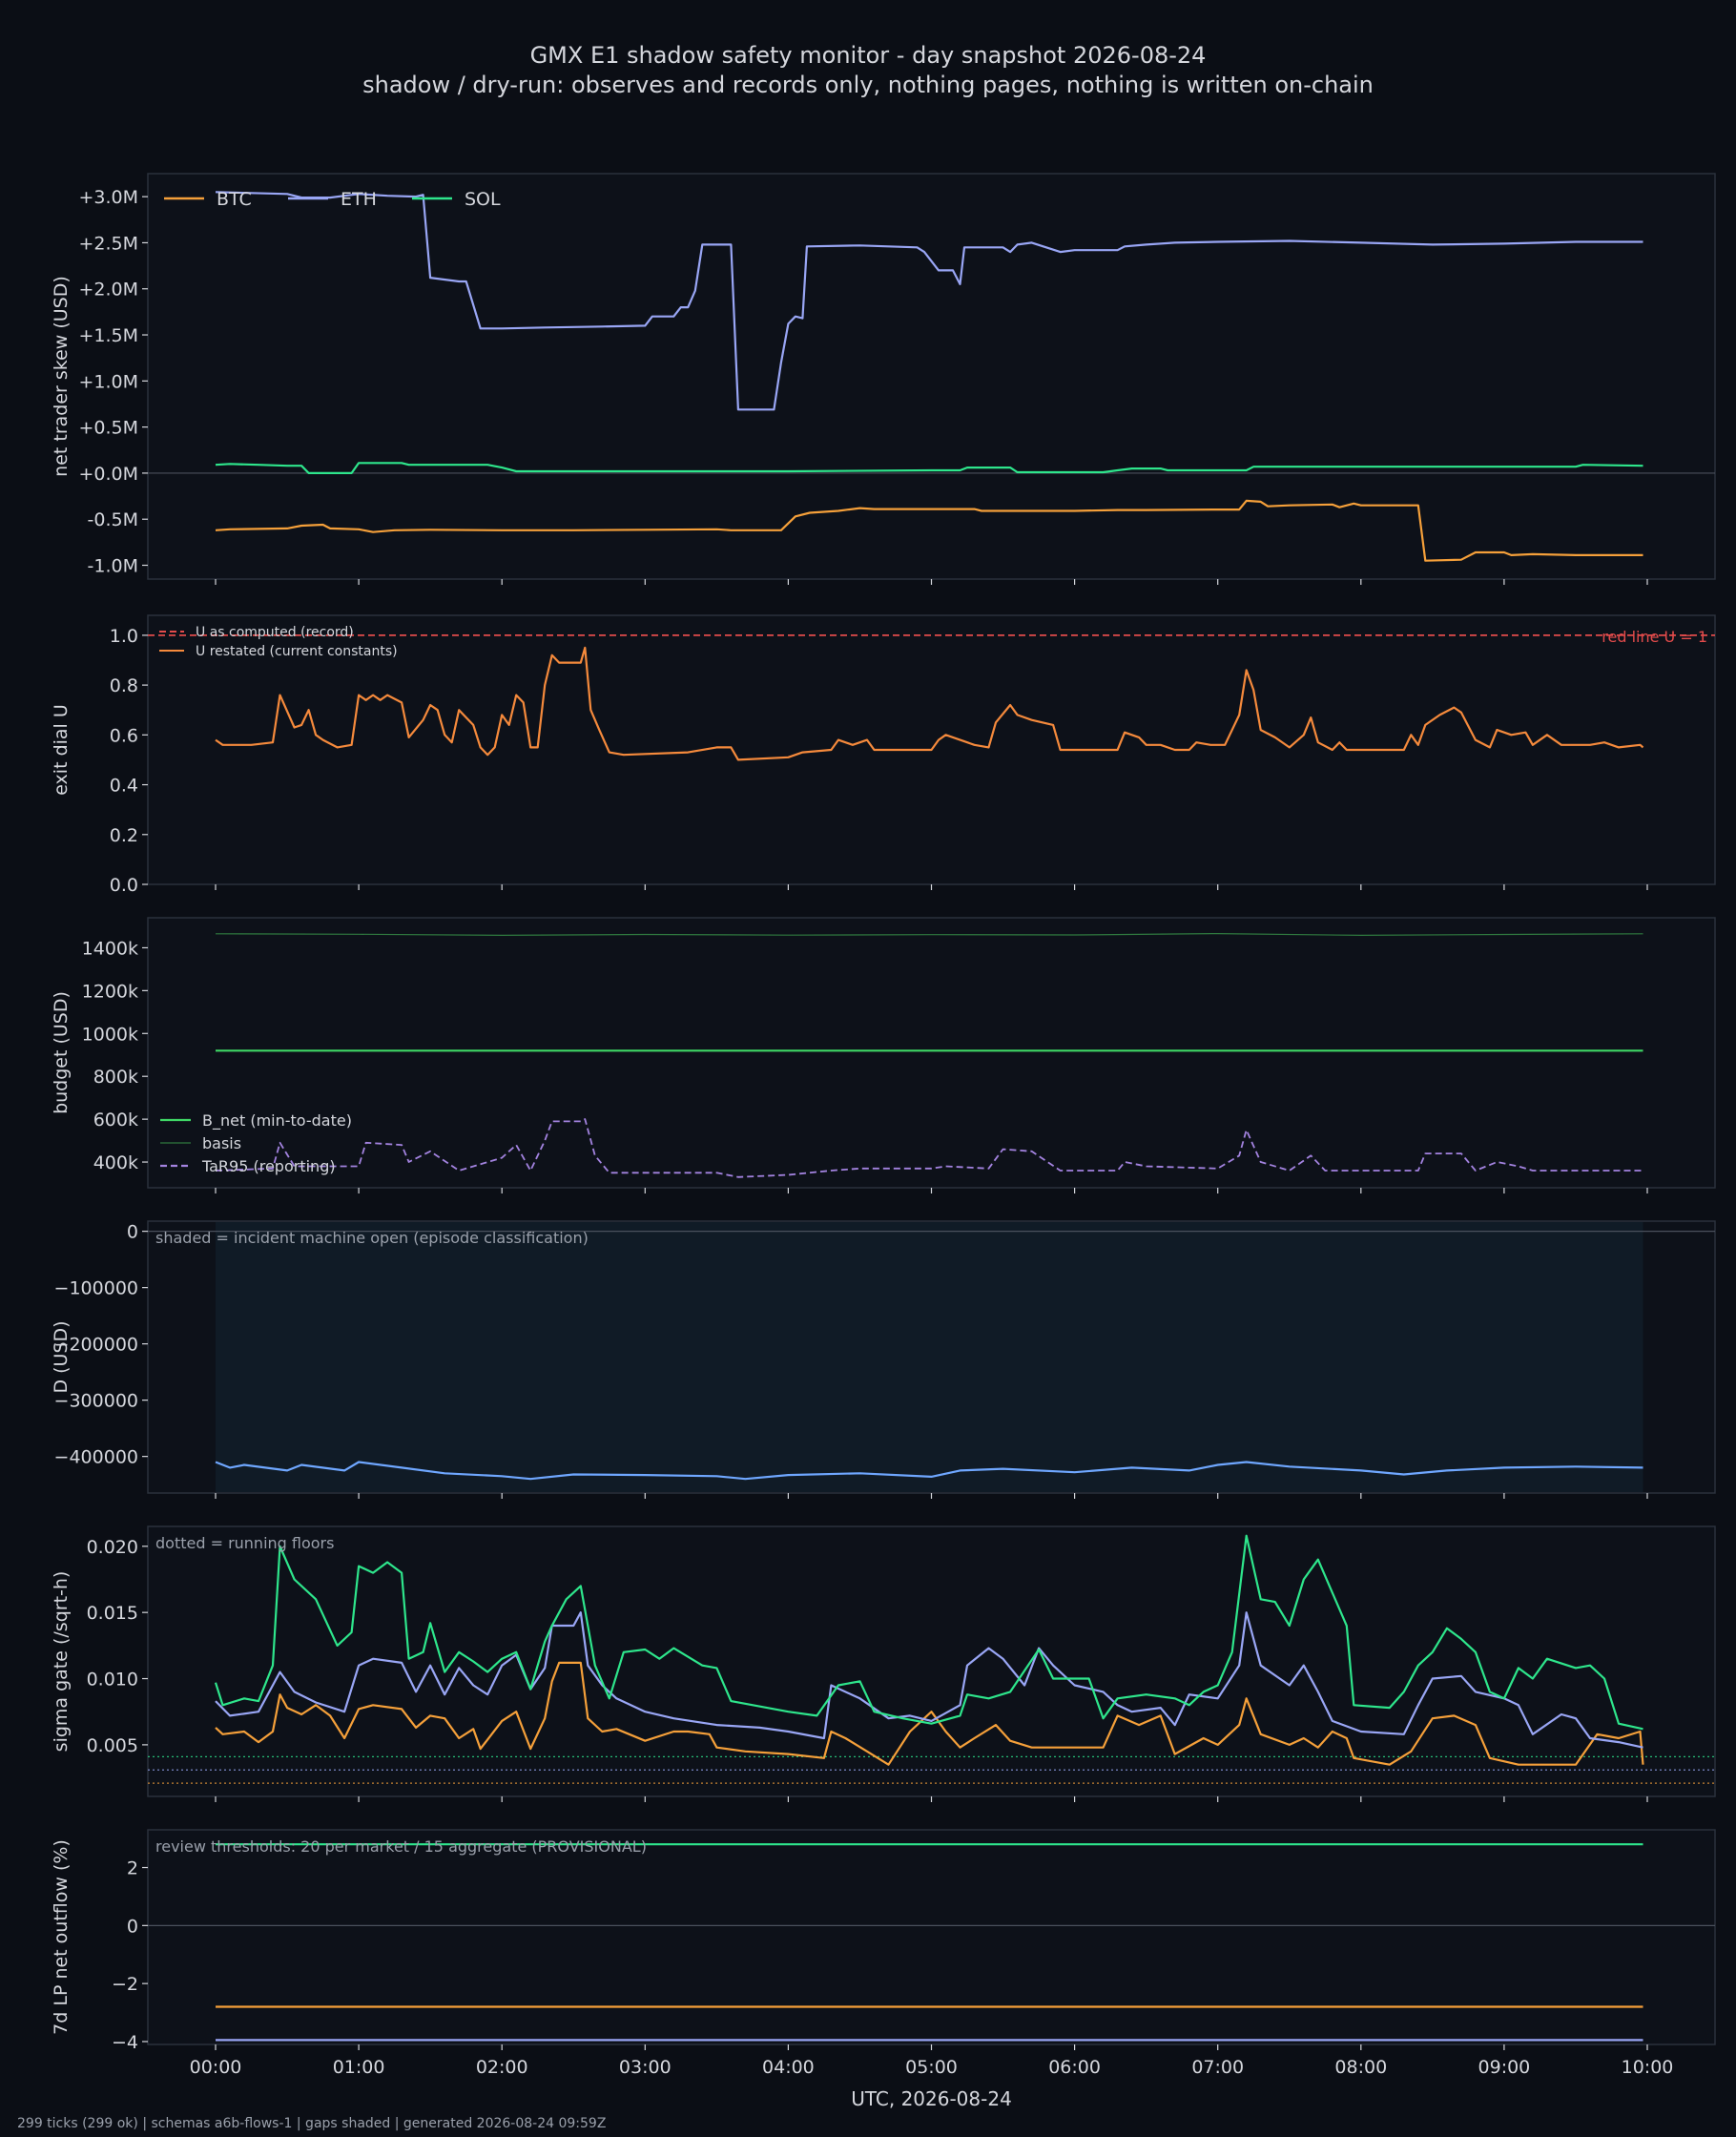  Describe the element at coordinates (96, 1288) in the screenshot. I see `y-tick-label: −100000` at that location.